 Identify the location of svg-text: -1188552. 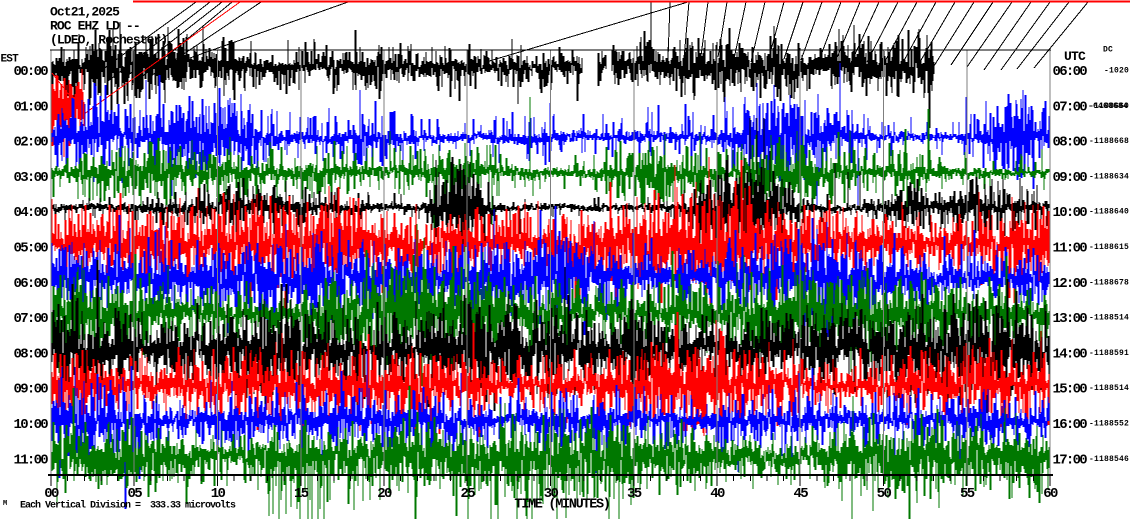
(1109, 424).